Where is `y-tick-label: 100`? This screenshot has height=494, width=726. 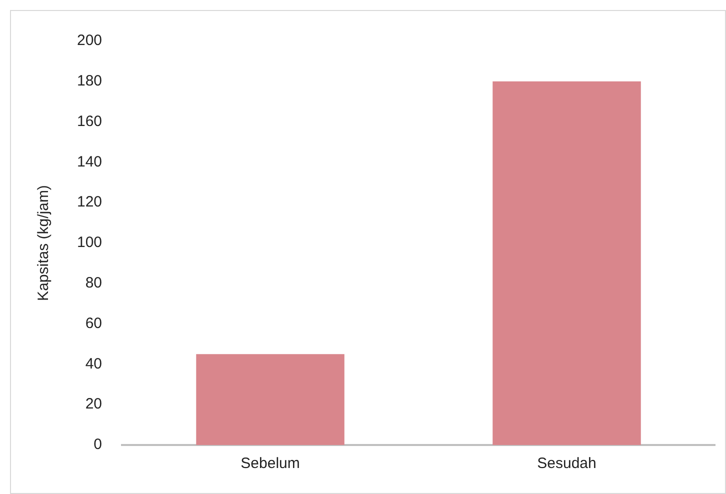 y-tick-label: 100 is located at coordinates (89, 243).